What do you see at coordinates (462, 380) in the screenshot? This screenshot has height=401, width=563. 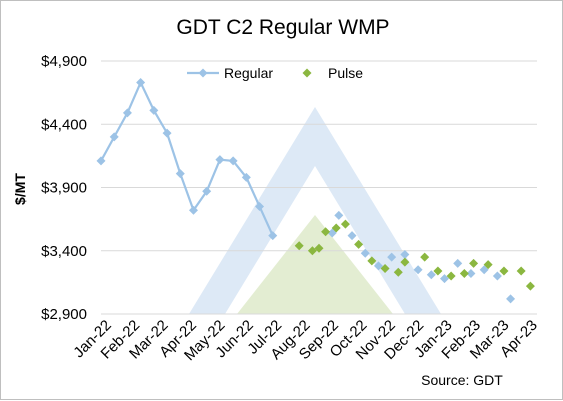 I see `source-note: Source: GDT` at bounding box center [462, 380].